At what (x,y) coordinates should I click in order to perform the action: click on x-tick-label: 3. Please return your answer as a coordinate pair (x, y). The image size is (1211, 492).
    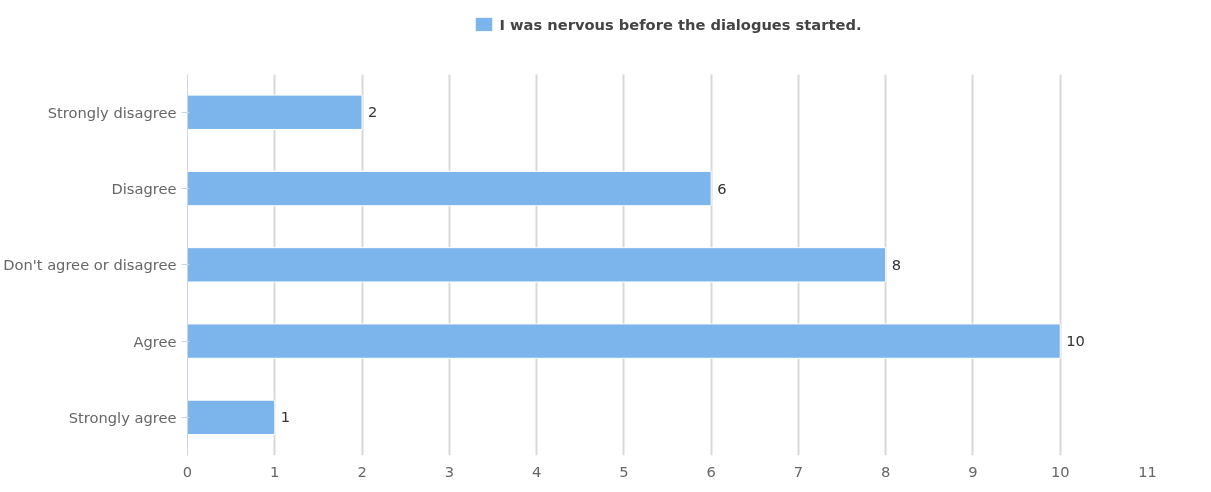
    Looking at the image, I should click on (449, 471).